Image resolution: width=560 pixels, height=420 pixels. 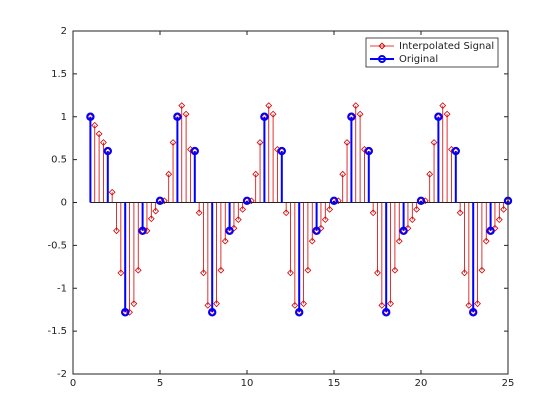 What do you see at coordinates (57, 245) in the screenshot?
I see `y-tick-label: -0.5` at bounding box center [57, 245].